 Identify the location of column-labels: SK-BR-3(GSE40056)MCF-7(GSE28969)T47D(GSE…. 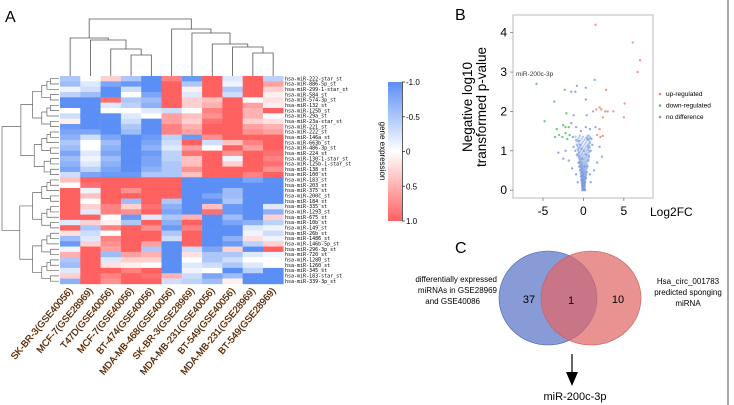
(144, 332).